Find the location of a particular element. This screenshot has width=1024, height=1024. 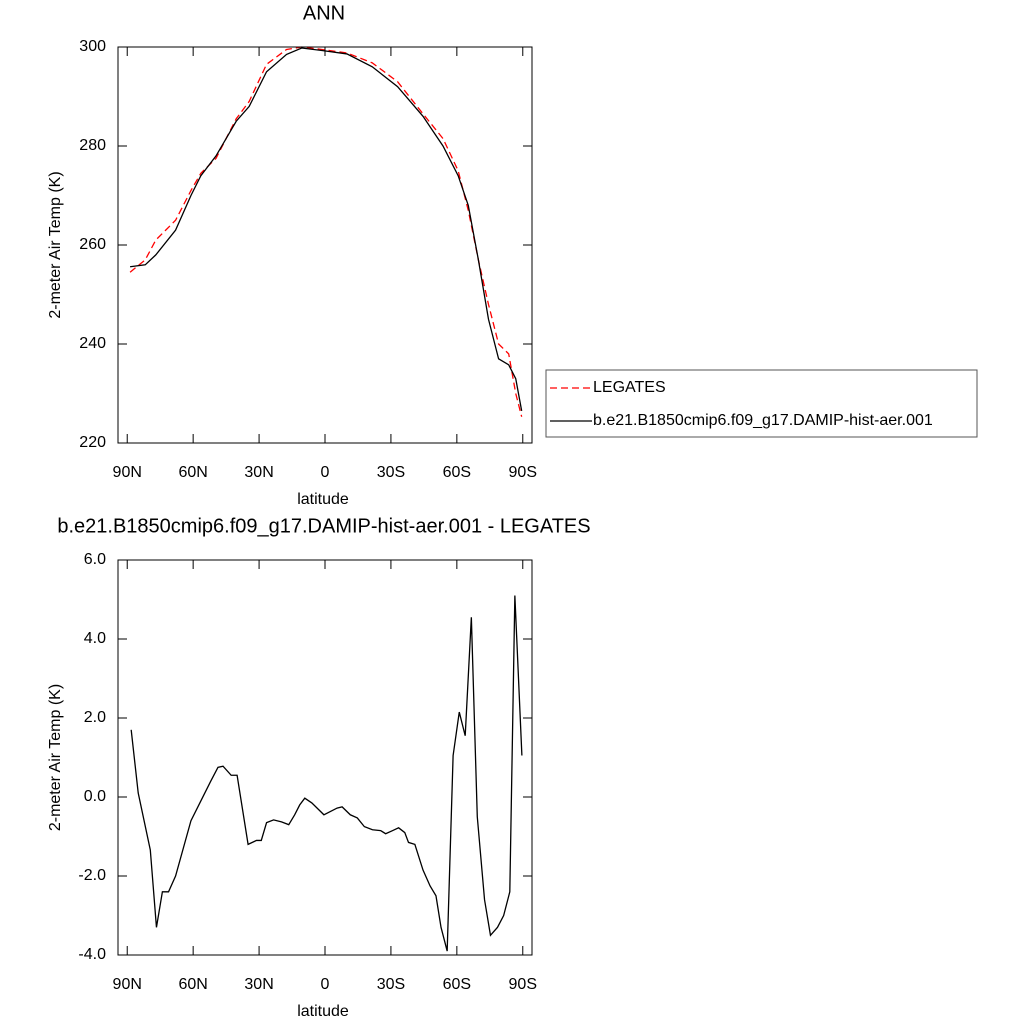

y-tick-label: 6.0 is located at coordinates (95, 559).